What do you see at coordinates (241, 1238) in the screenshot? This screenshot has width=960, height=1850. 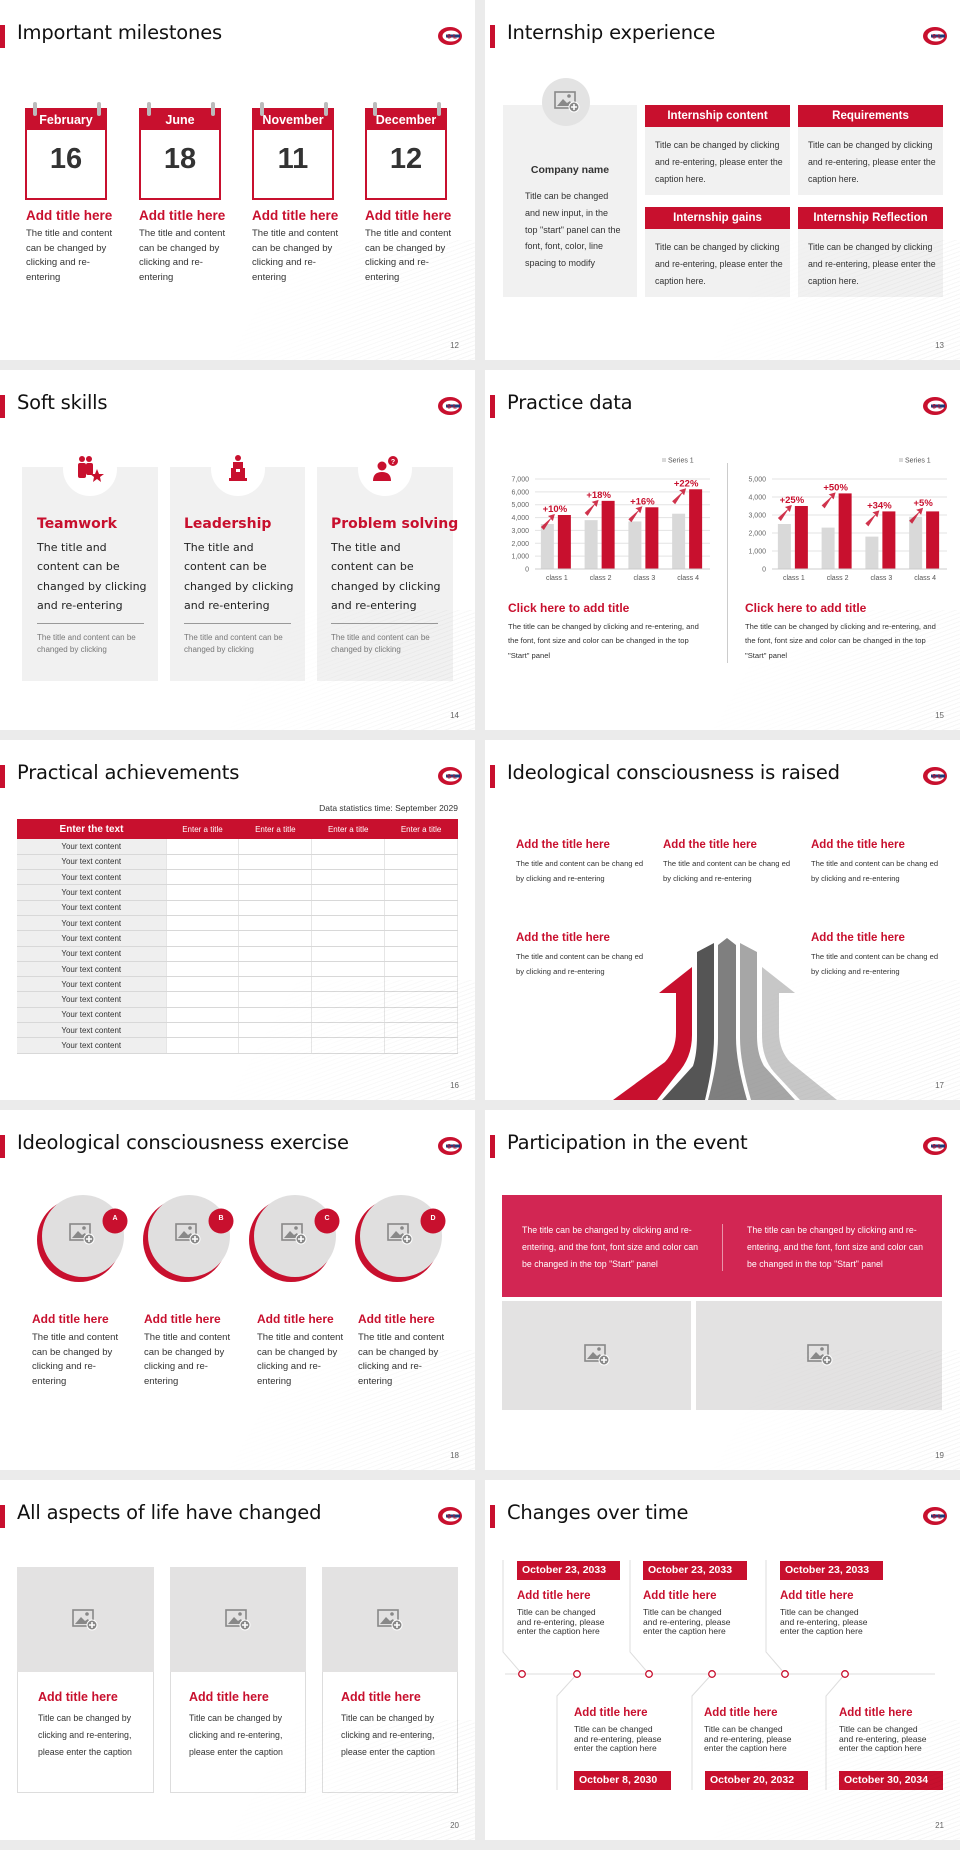 I see `photo-circles` at bounding box center [241, 1238].